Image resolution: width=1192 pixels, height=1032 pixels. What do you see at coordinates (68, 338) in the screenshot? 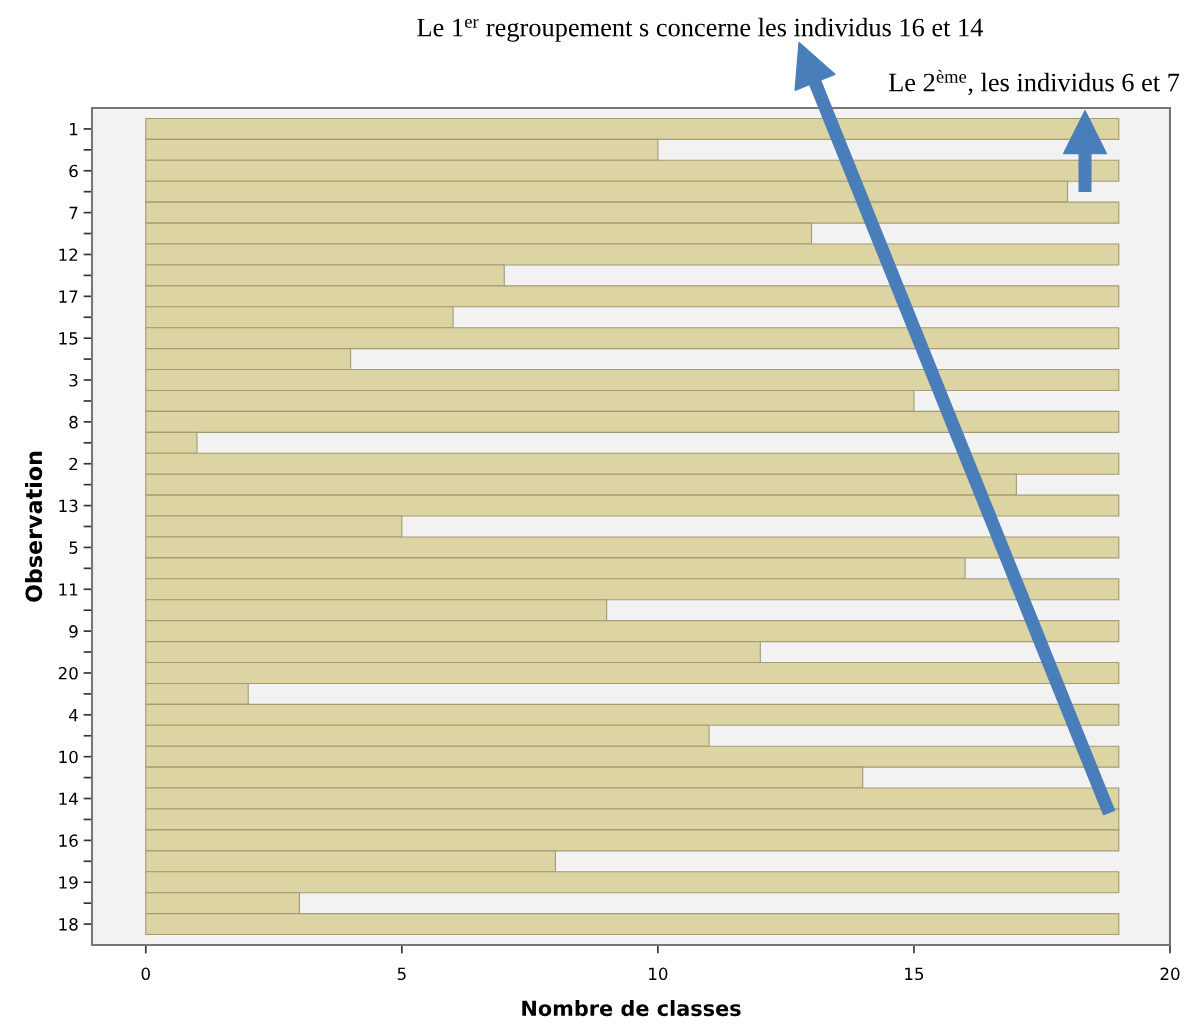
I see `y-tick-label: 15` at bounding box center [68, 338].